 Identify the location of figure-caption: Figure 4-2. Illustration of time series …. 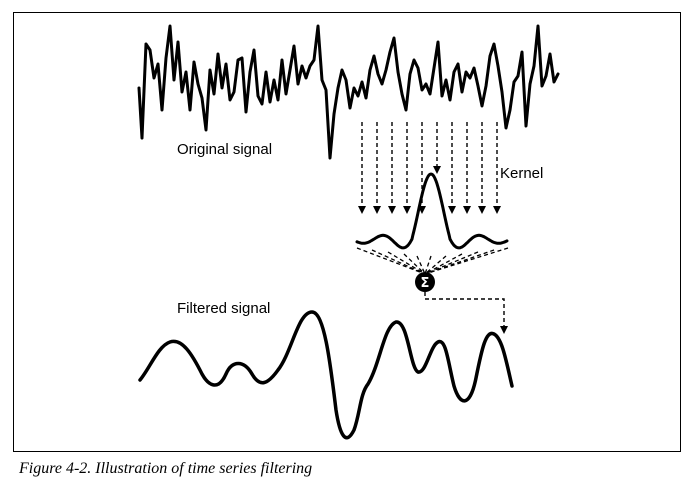
(166, 468).